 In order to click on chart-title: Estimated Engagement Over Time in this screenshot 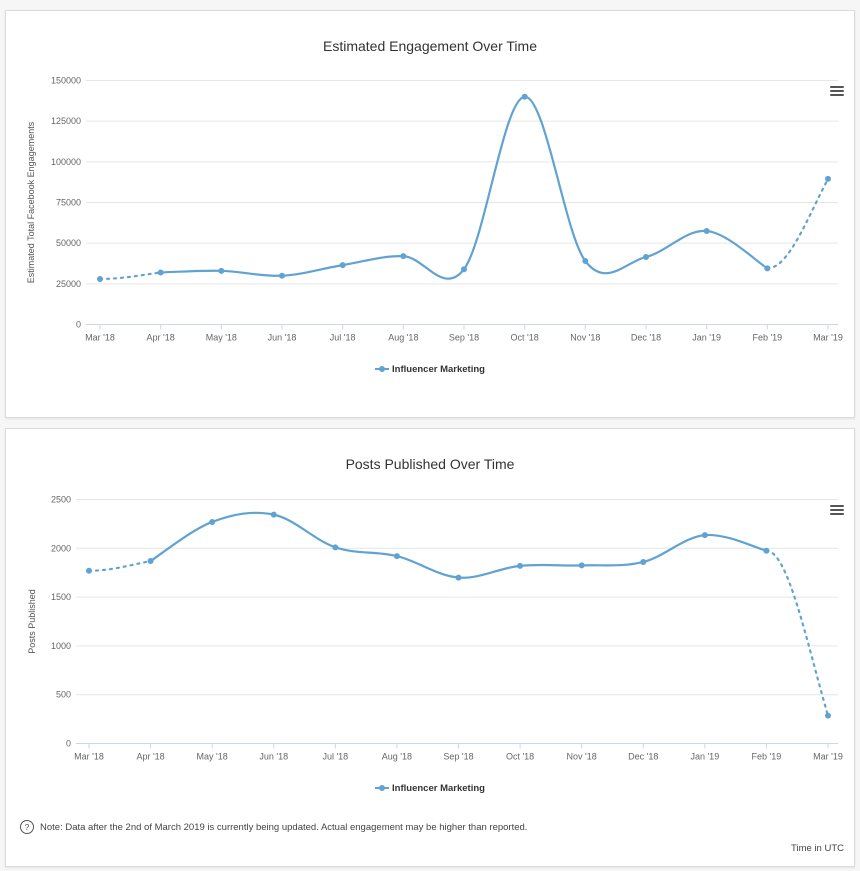, I will do `click(430, 46)`.